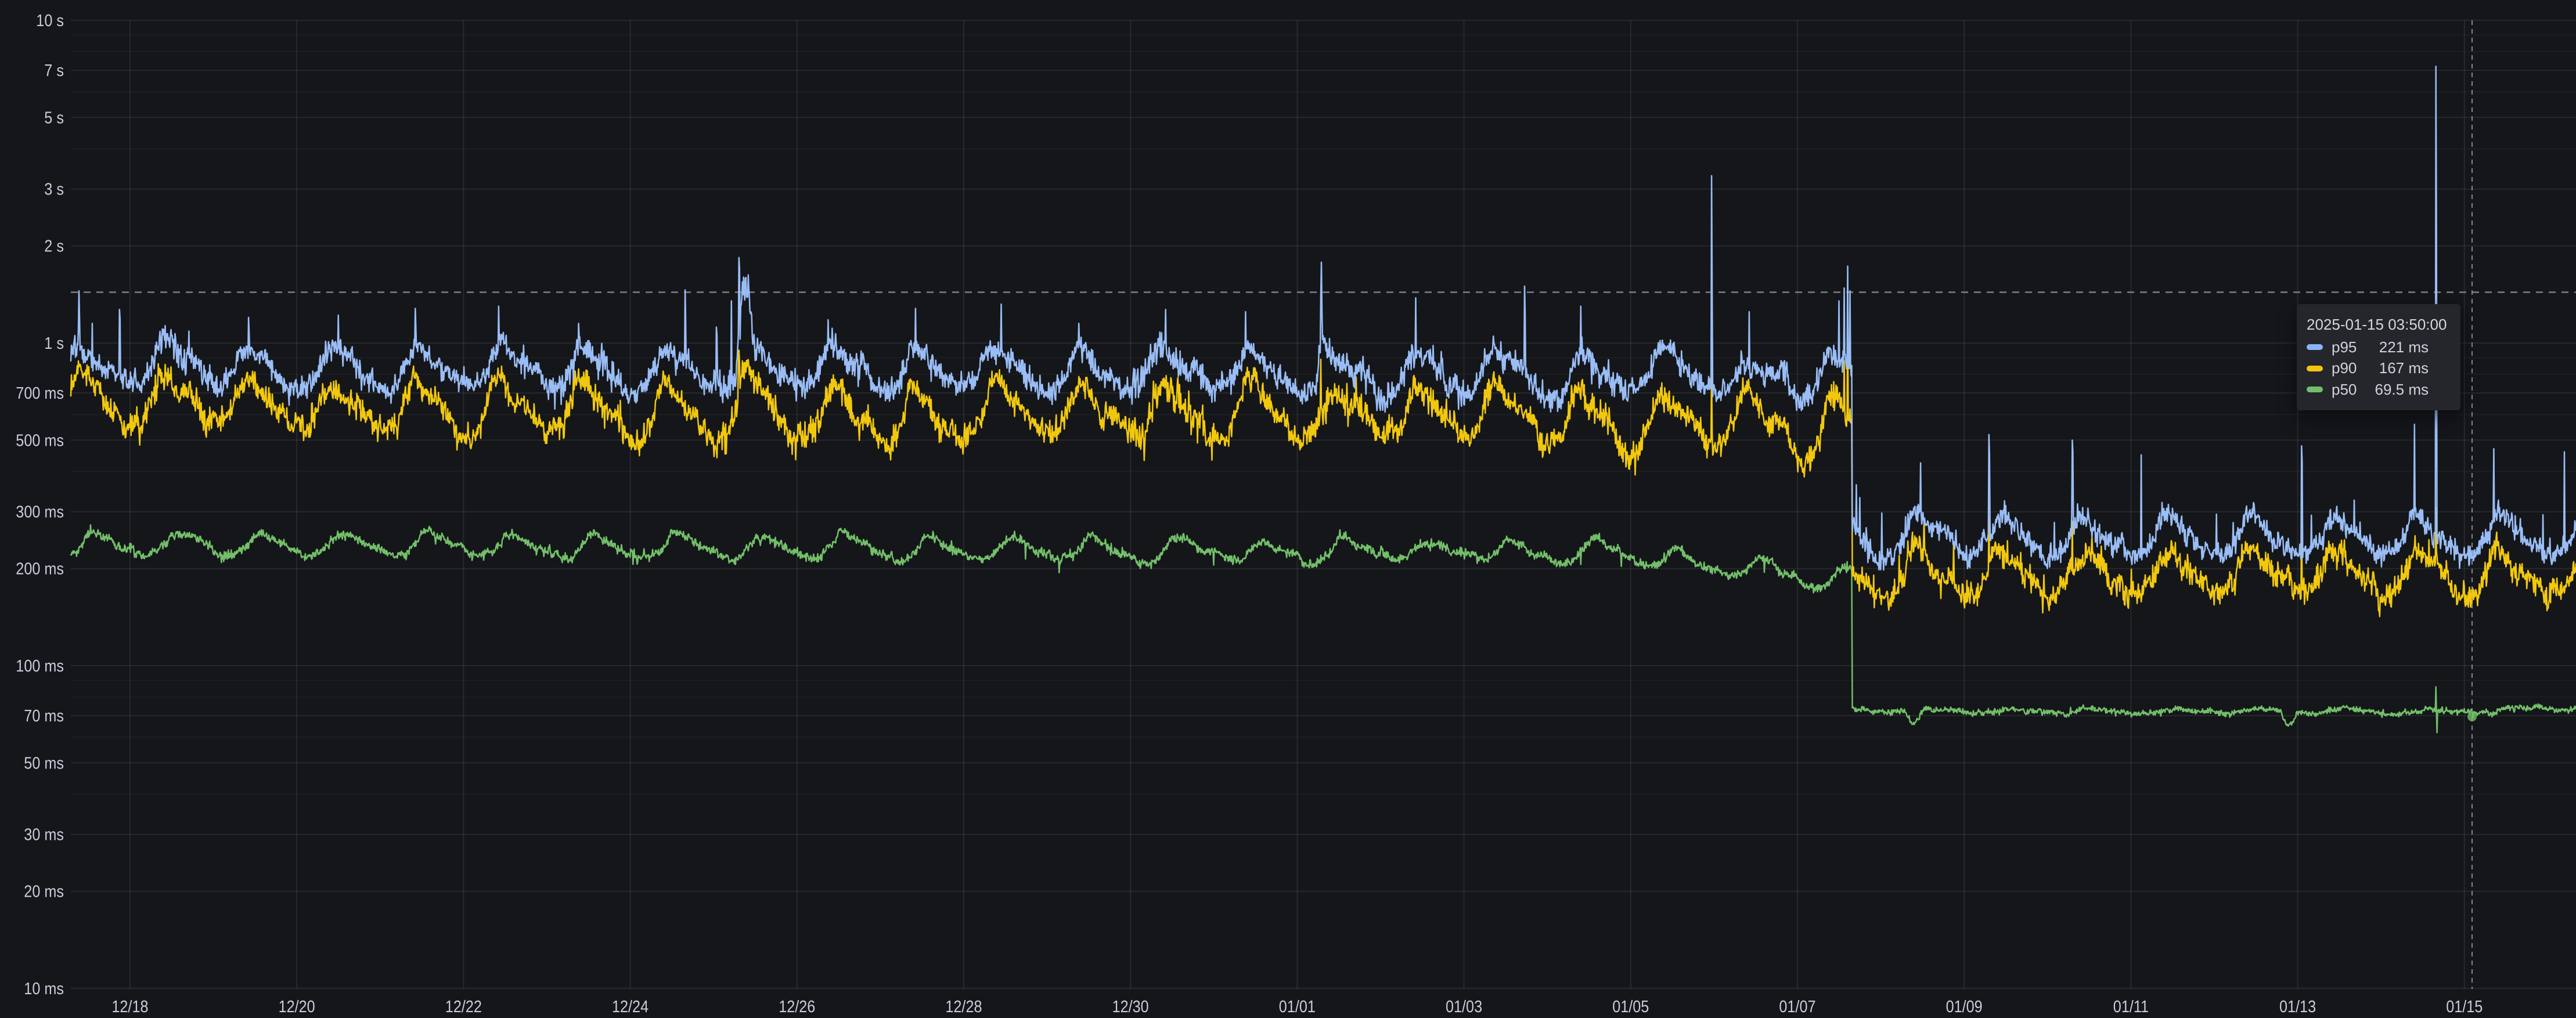  What do you see at coordinates (963, 1007) in the screenshot?
I see `svg-text: 12/28` at bounding box center [963, 1007].